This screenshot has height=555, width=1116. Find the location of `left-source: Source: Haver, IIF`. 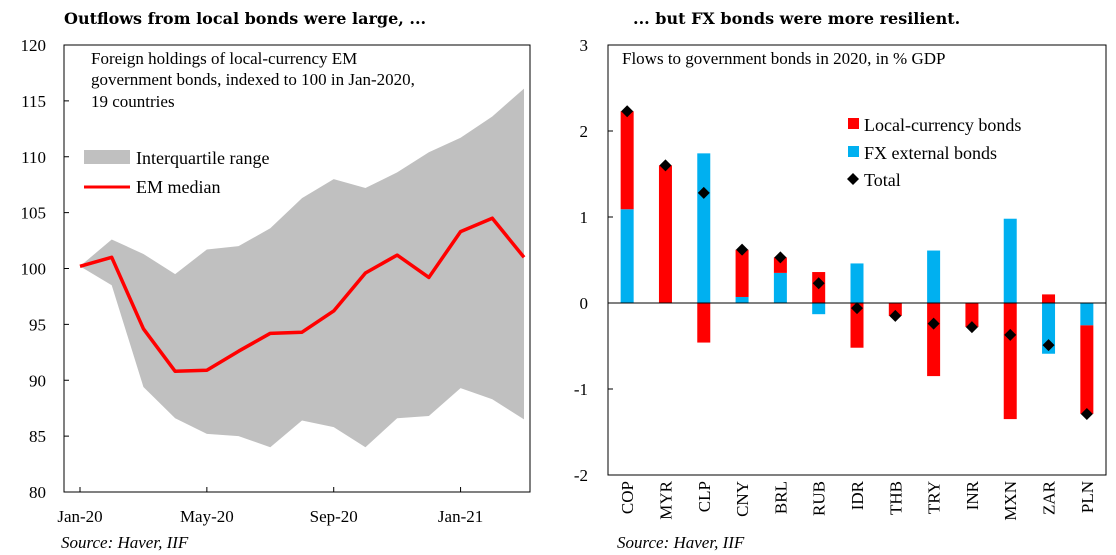

left-source: Source: Haver, IIF is located at coordinates (125, 542).